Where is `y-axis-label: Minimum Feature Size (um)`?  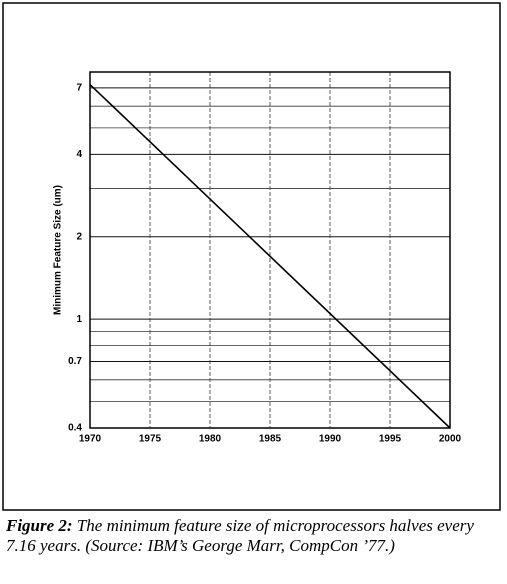
y-axis-label: Minimum Feature Size (um) is located at coordinates (58, 250).